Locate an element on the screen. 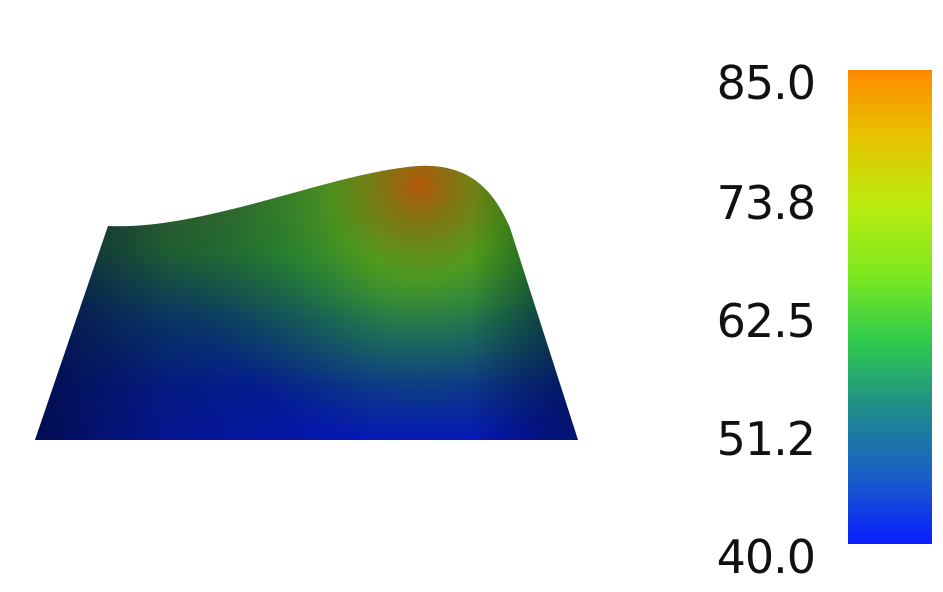 The image size is (943, 592). colorbar-tick-label: 73.8 is located at coordinates (766, 203).